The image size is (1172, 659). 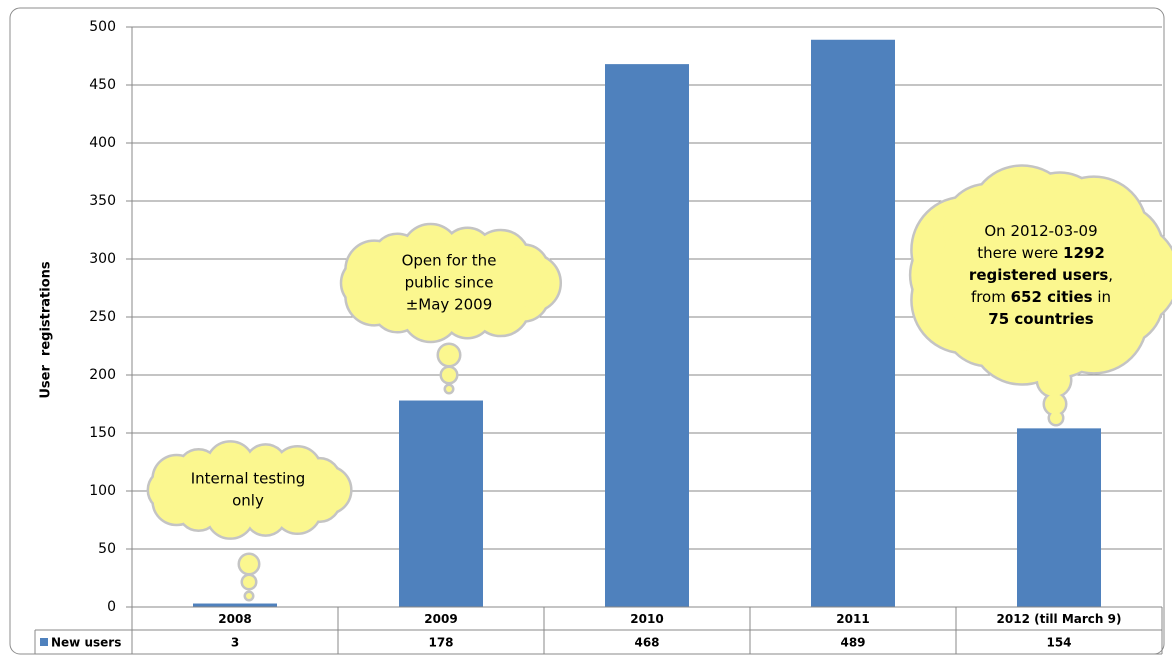 What do you see at coordinates (111, 607) in the screenshot?
I see `y-tick-label: 0` at bounding box center [111, 607].